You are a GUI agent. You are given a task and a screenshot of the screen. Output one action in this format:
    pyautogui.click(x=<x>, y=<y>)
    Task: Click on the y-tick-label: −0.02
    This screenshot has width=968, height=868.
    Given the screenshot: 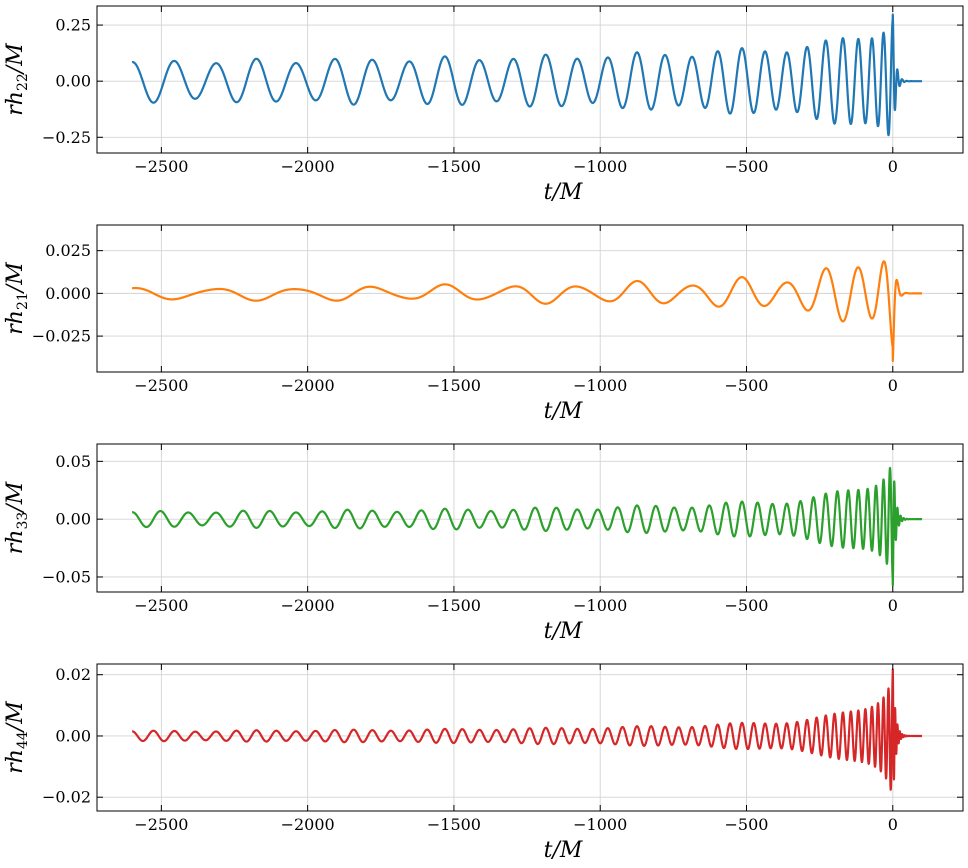 What is the action you would take?
    pyautogui.click(x=66, y=797)
    